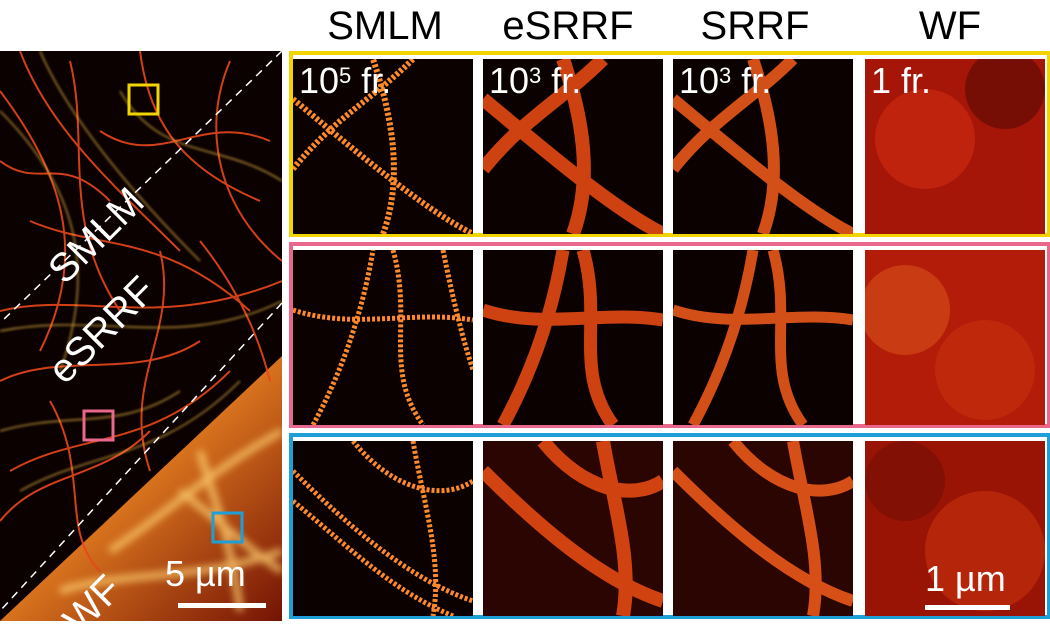 The height and width of the screenshot is (643, 1050). What do you see at coordinates (967, 607) in the screenshot?
I see `zoom-scale-bar` at bounding box center [967, 607].